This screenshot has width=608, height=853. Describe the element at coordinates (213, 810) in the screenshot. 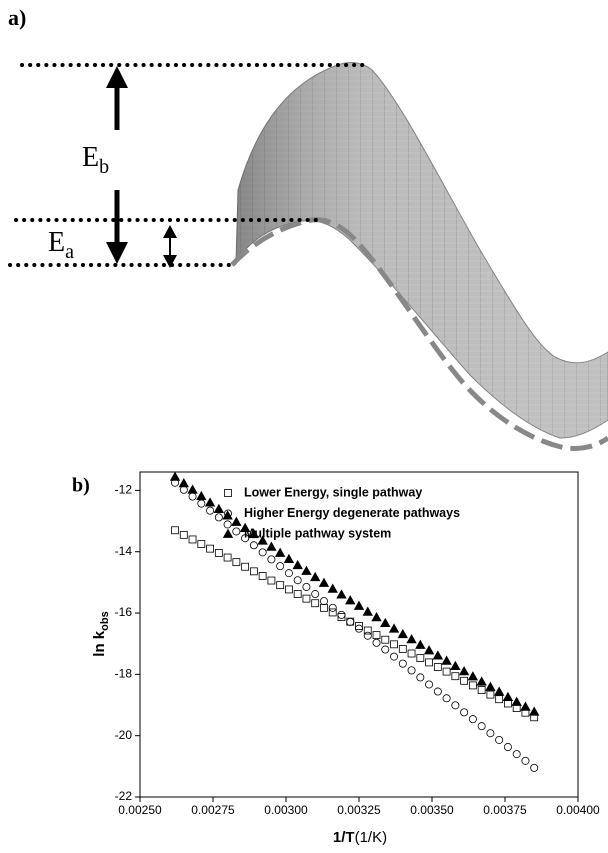

I see `x-tick-label: 0.00275` at that location.